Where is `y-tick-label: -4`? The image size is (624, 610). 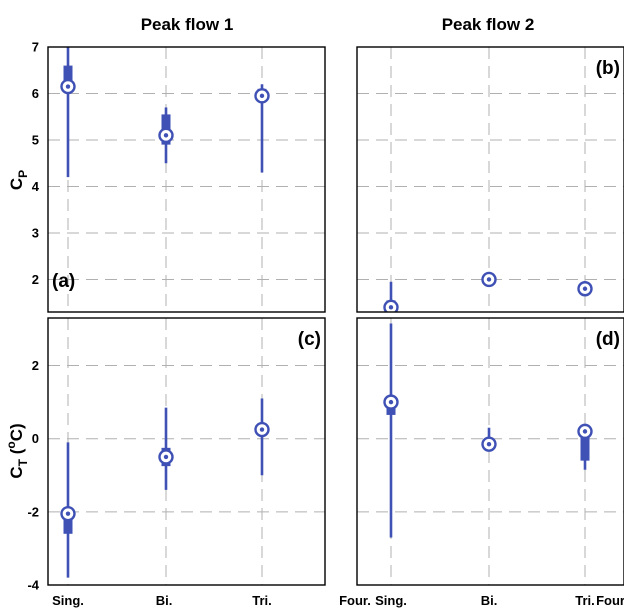 y-tick-label: -4 is located at coordinates (33, 585).